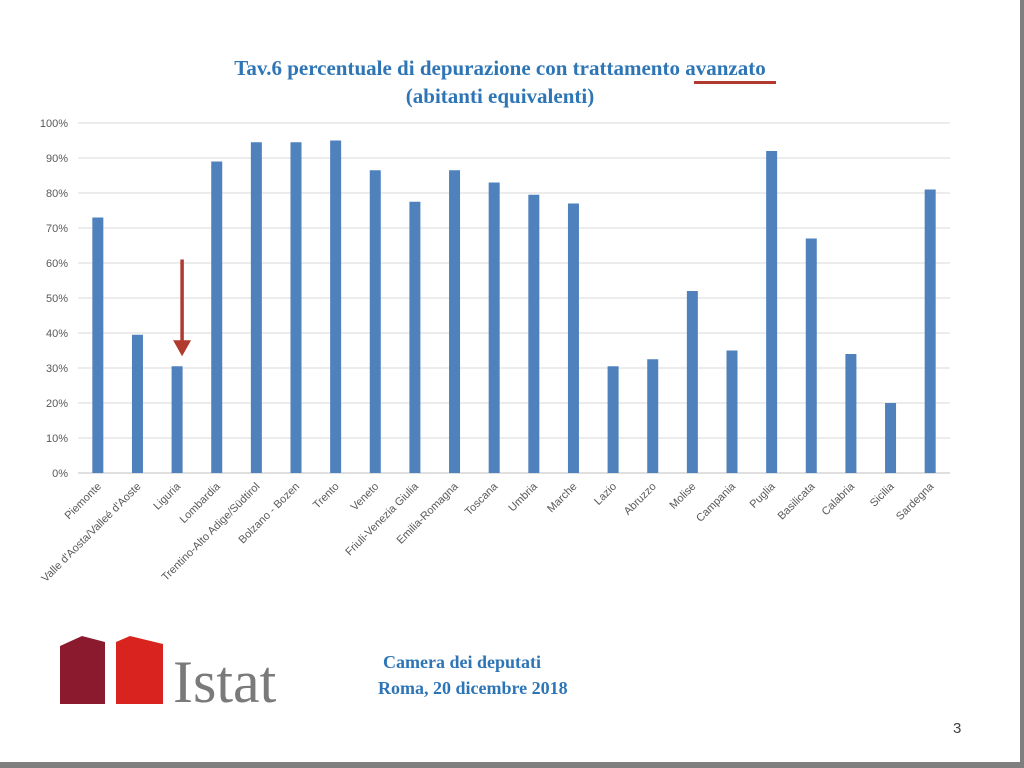 The height and width of the screenshot is (768, 1024). What do you see at coordinates (735, 82) in the screenshot?
I see `title-underline` at bounding box center [735, 82].